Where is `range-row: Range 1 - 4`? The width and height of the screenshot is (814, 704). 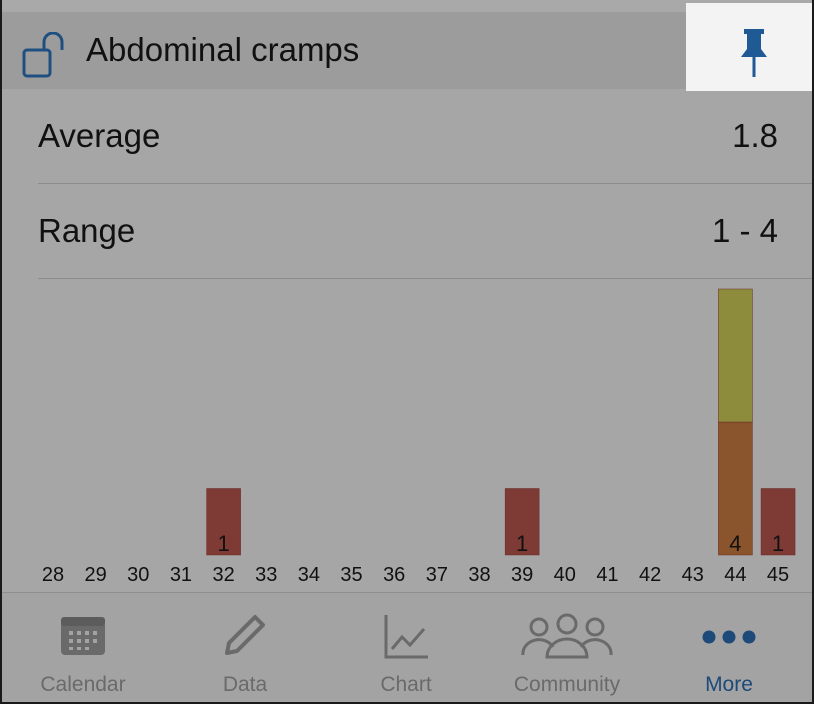
range-row: Range 1 - 4 is located at coordinates (425, 231).